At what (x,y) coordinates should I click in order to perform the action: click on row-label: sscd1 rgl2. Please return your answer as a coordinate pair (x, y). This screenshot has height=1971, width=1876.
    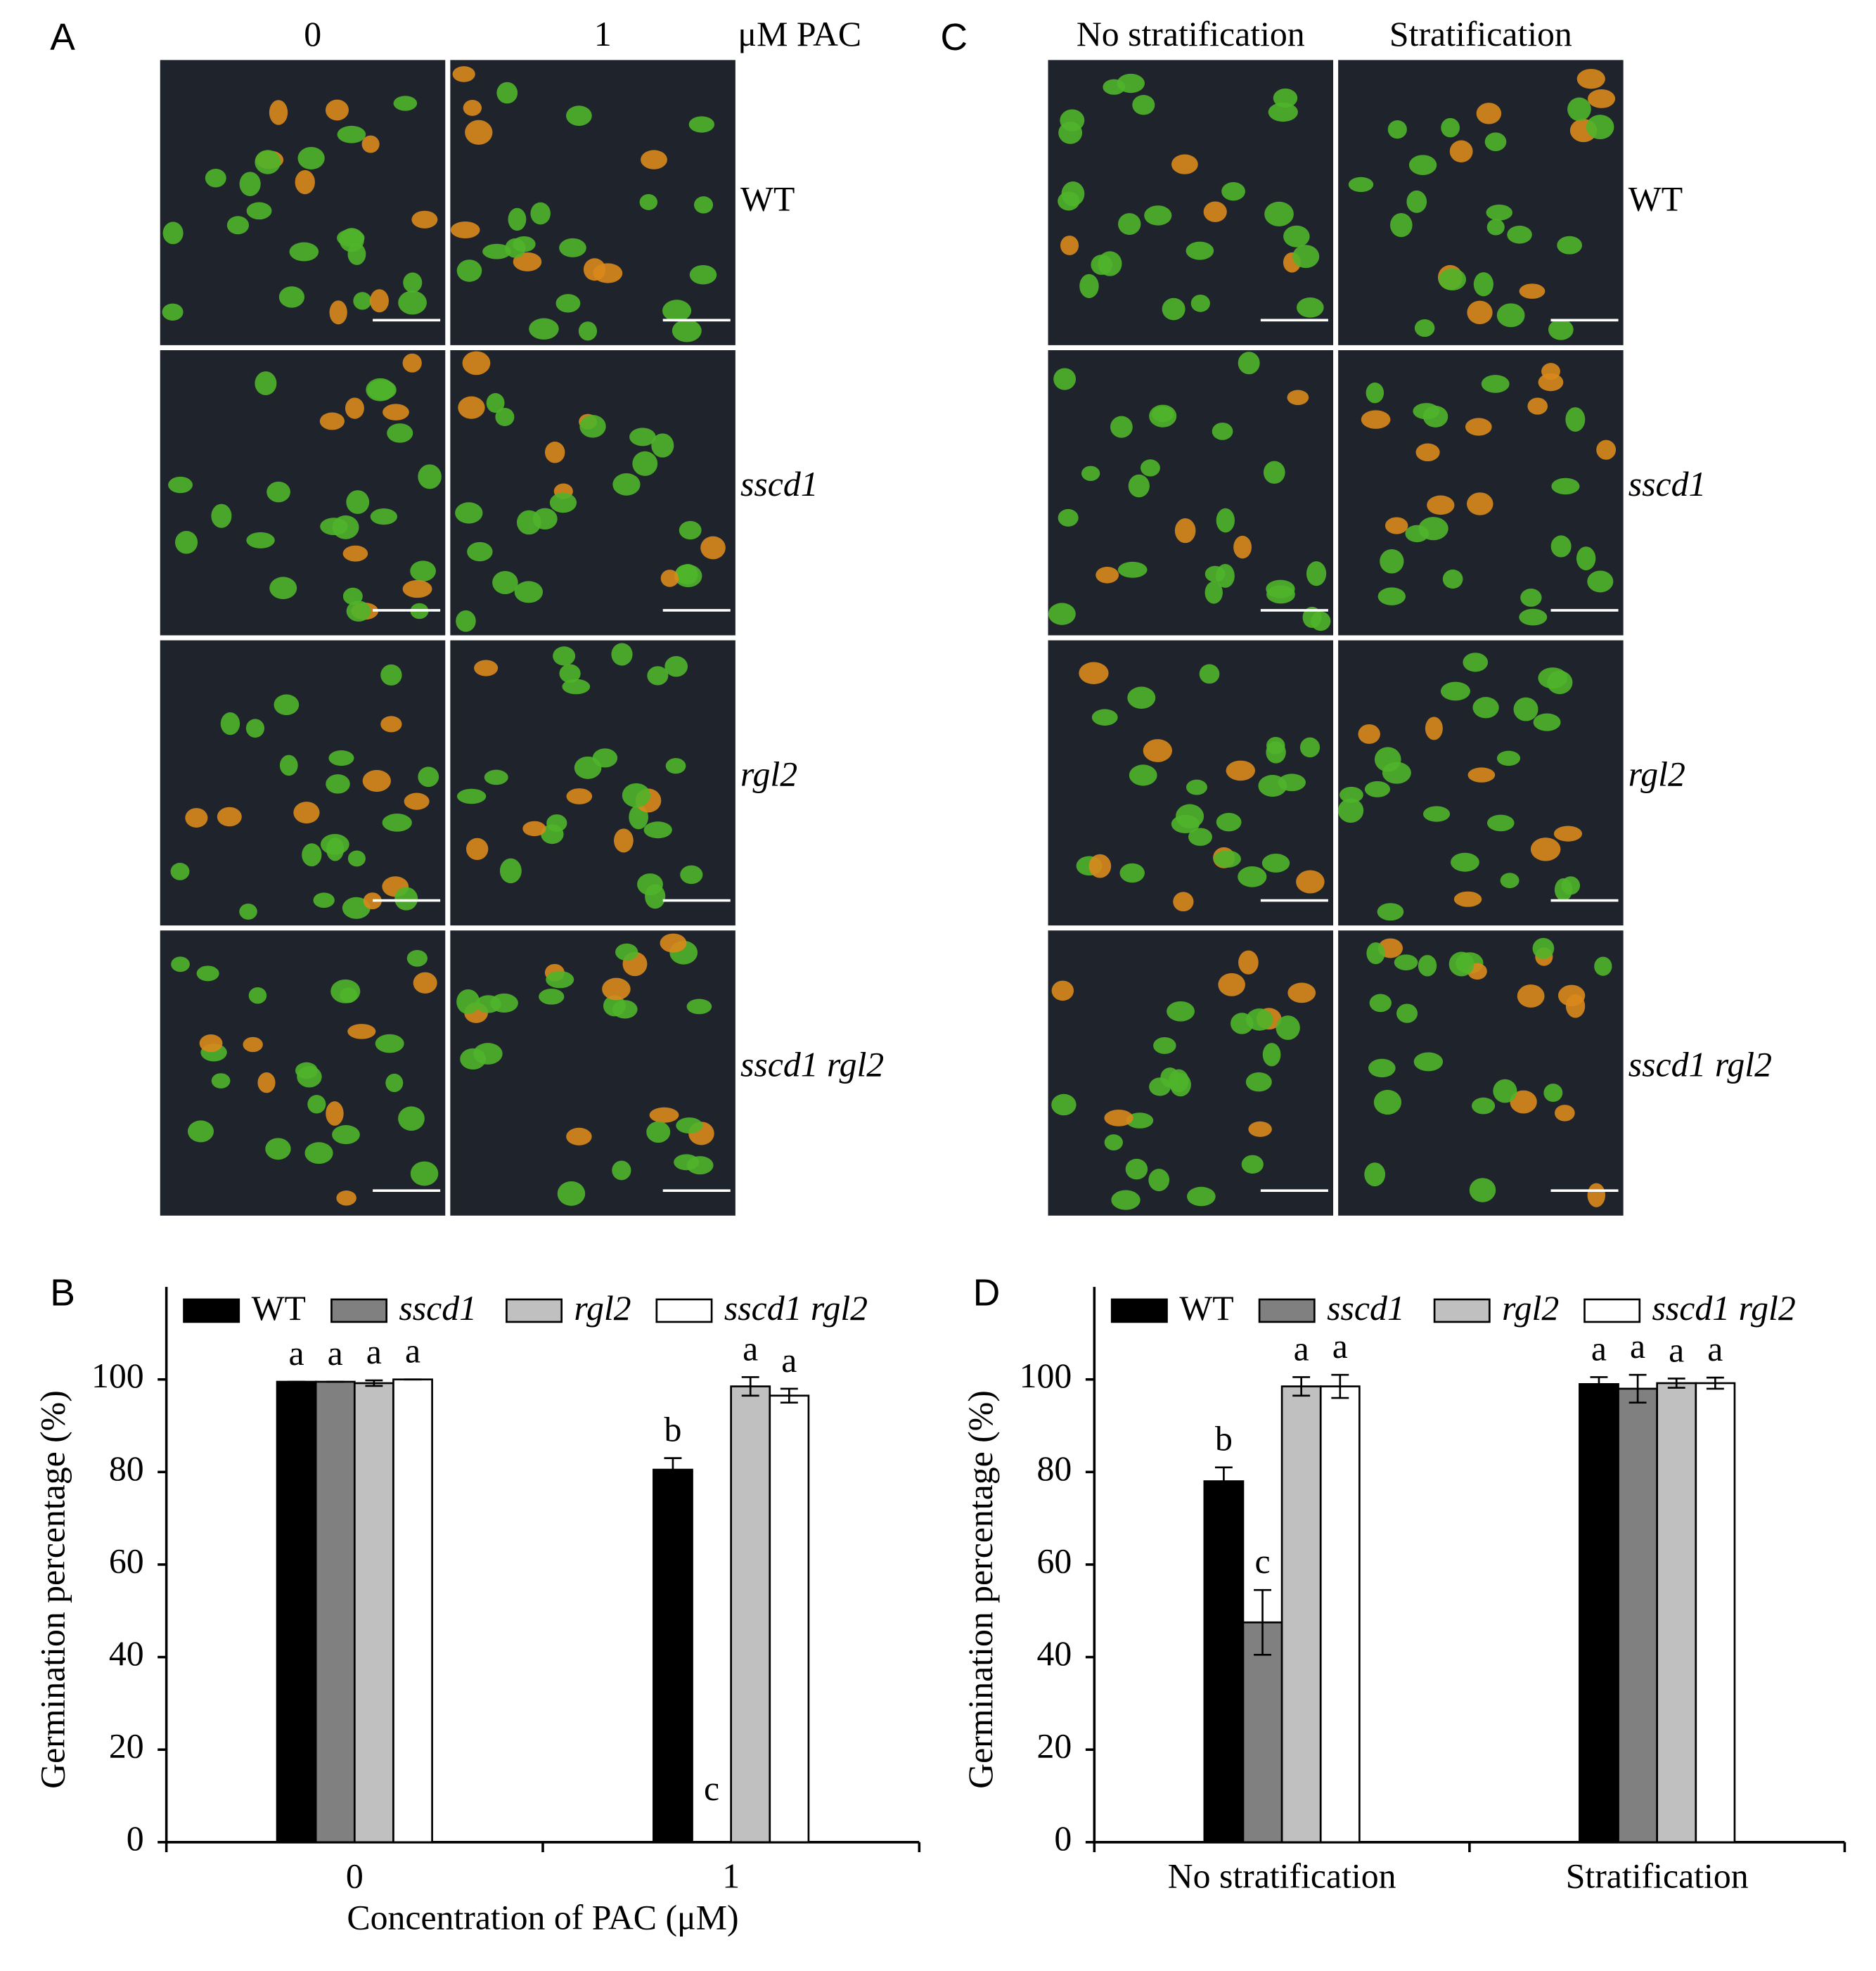
    Looking at the image, I should click on (1700, 1064).